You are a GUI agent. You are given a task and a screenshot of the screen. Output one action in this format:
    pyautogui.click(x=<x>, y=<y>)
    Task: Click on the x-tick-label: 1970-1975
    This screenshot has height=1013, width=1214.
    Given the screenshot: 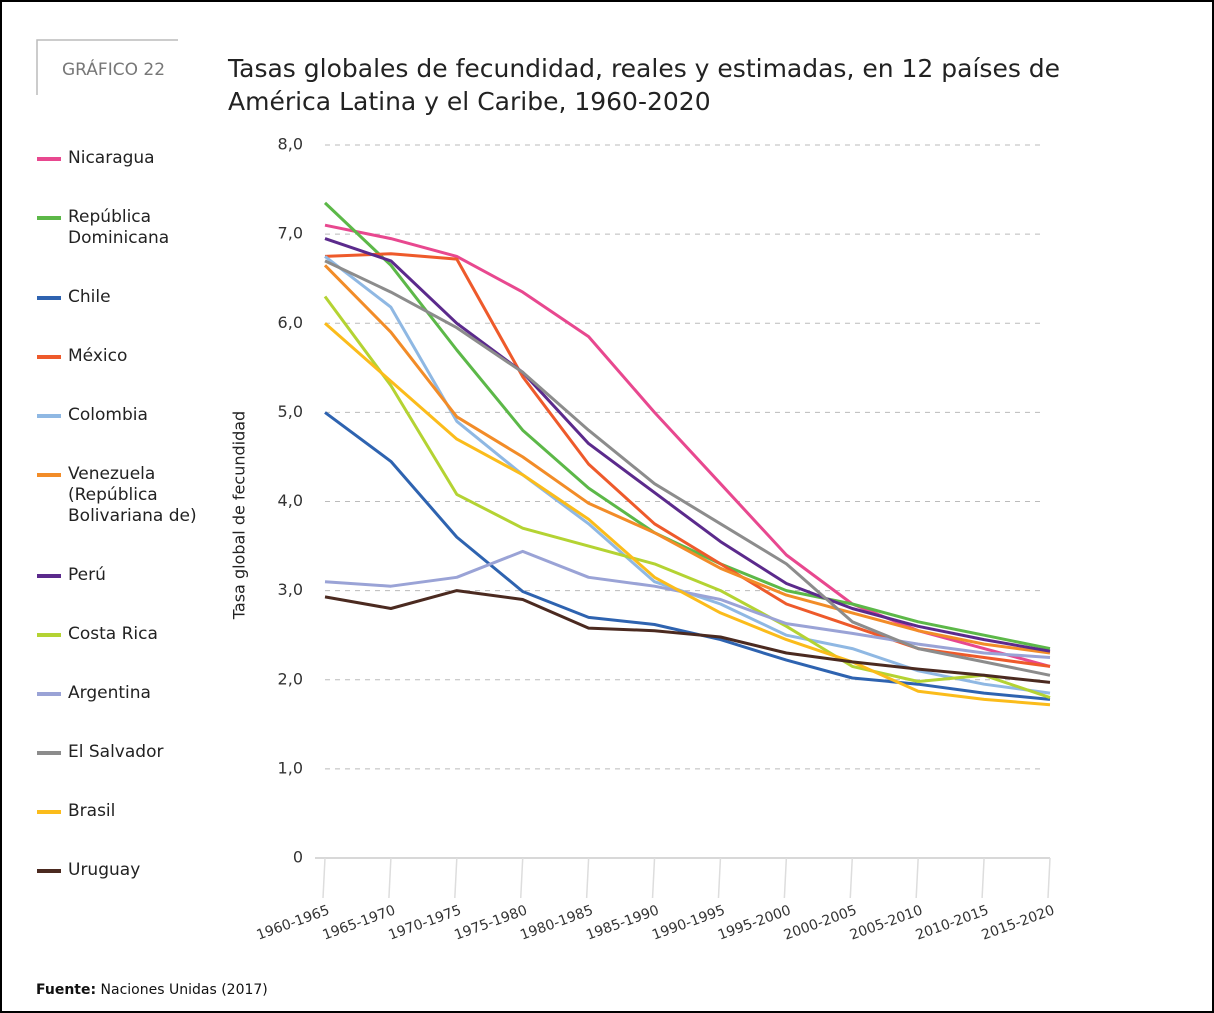 What is the action you would take?
    pyautogui.click(x=424, y=922)
    